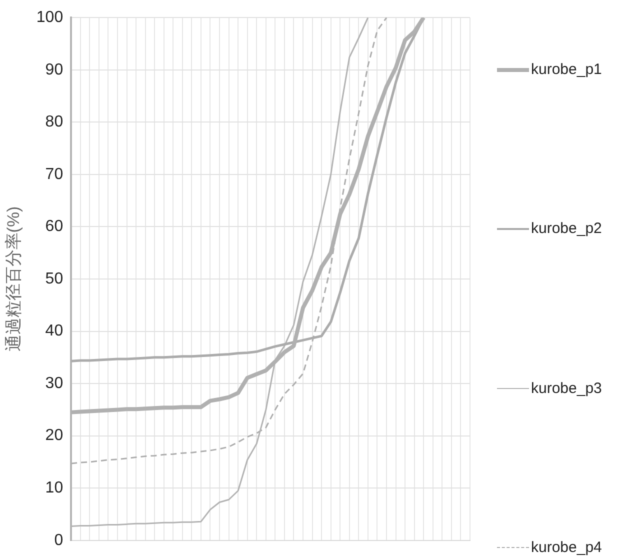  I want to click on y-tick-label: 40, so click(54, 331).